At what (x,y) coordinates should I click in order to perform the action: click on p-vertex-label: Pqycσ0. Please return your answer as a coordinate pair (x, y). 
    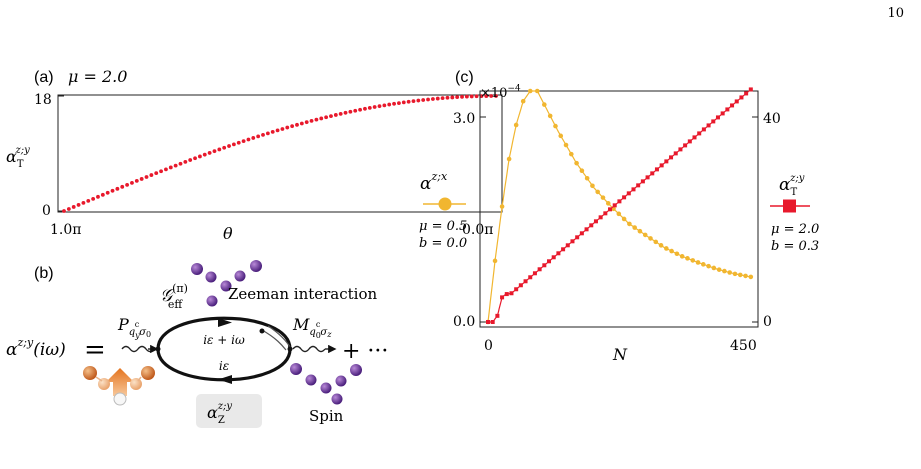
    Looking at the image, I should click on (134, 327).